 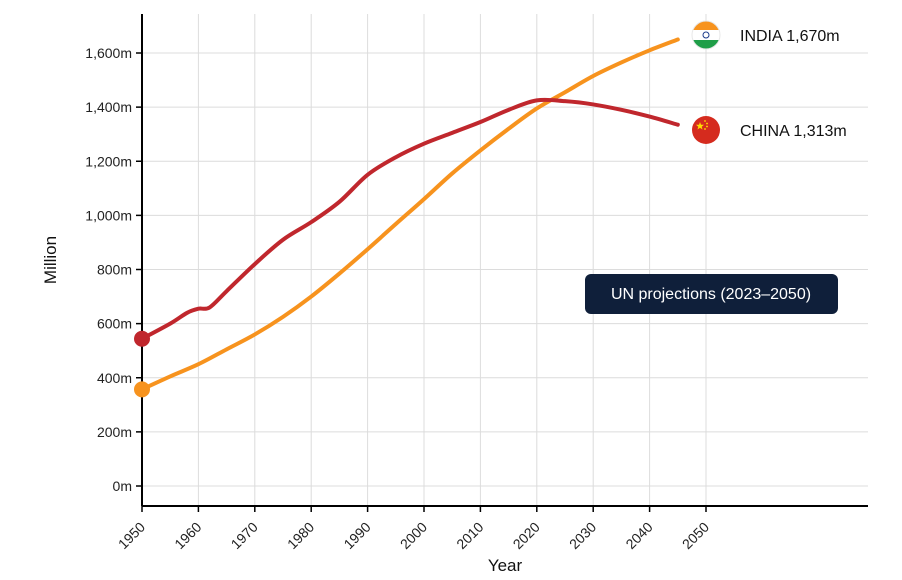 What do you see at coordinates (142, 389) in the screenshot?
I see `india-start-marker` at bounding box center [142, 389].